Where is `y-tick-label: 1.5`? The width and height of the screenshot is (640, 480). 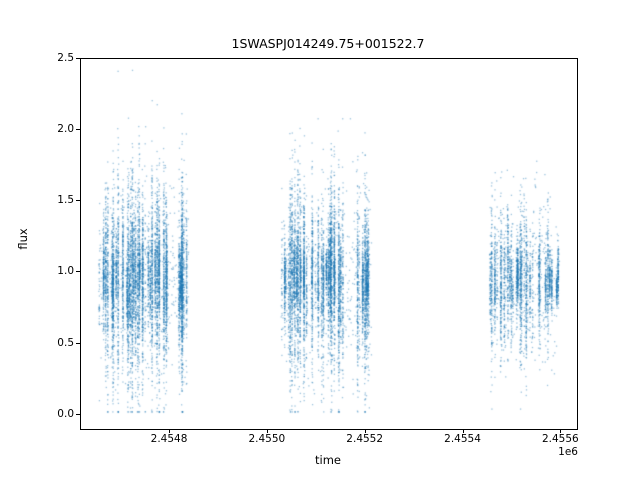 y-tick-label: 1.5 is located at coordinates (65, 200).